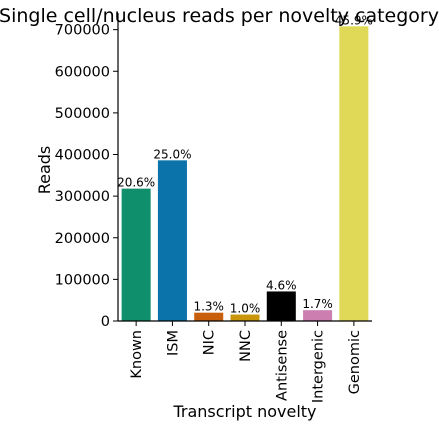 This screenshot has width=439, height=427. I want to click on bar-antisense, so click(281, 306).